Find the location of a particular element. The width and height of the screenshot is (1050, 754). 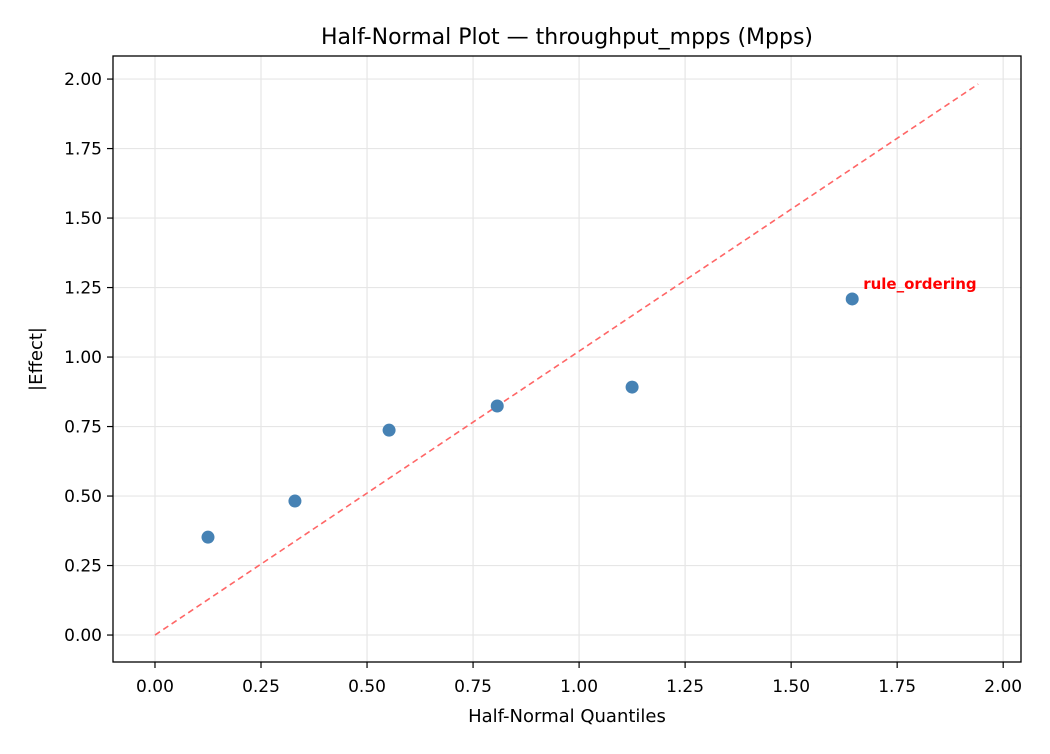

x-axis-ticks: 0.00 0.25 0.50 0.75 1.00 1.25 1.50 1.75 2.00 is located at coordinates (579, 679).